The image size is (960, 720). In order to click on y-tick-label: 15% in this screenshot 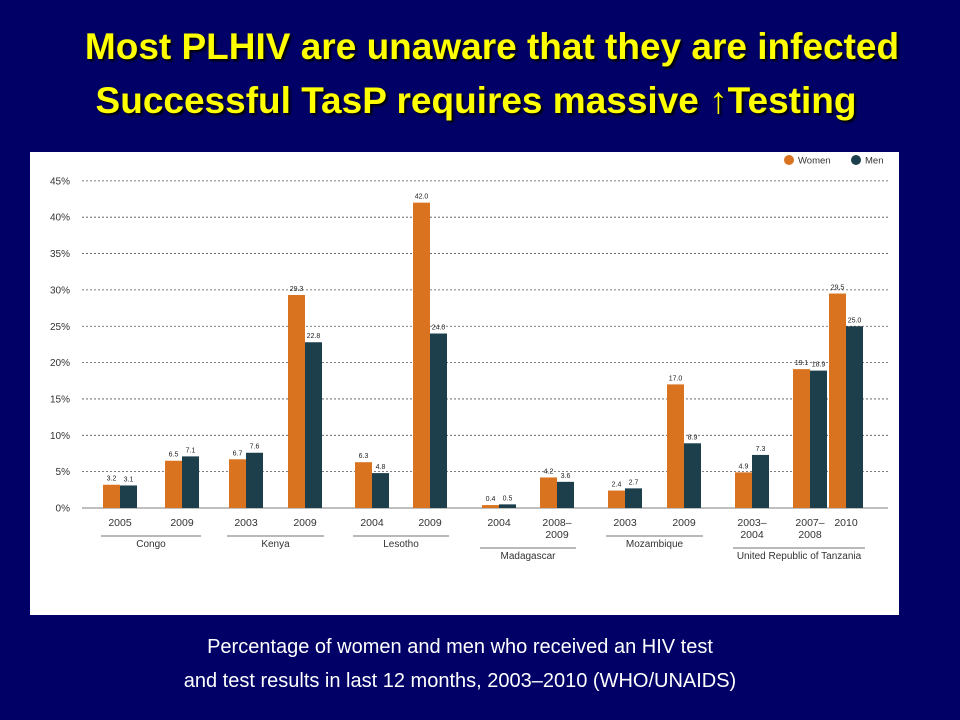, I will do `click(60, 399)`.